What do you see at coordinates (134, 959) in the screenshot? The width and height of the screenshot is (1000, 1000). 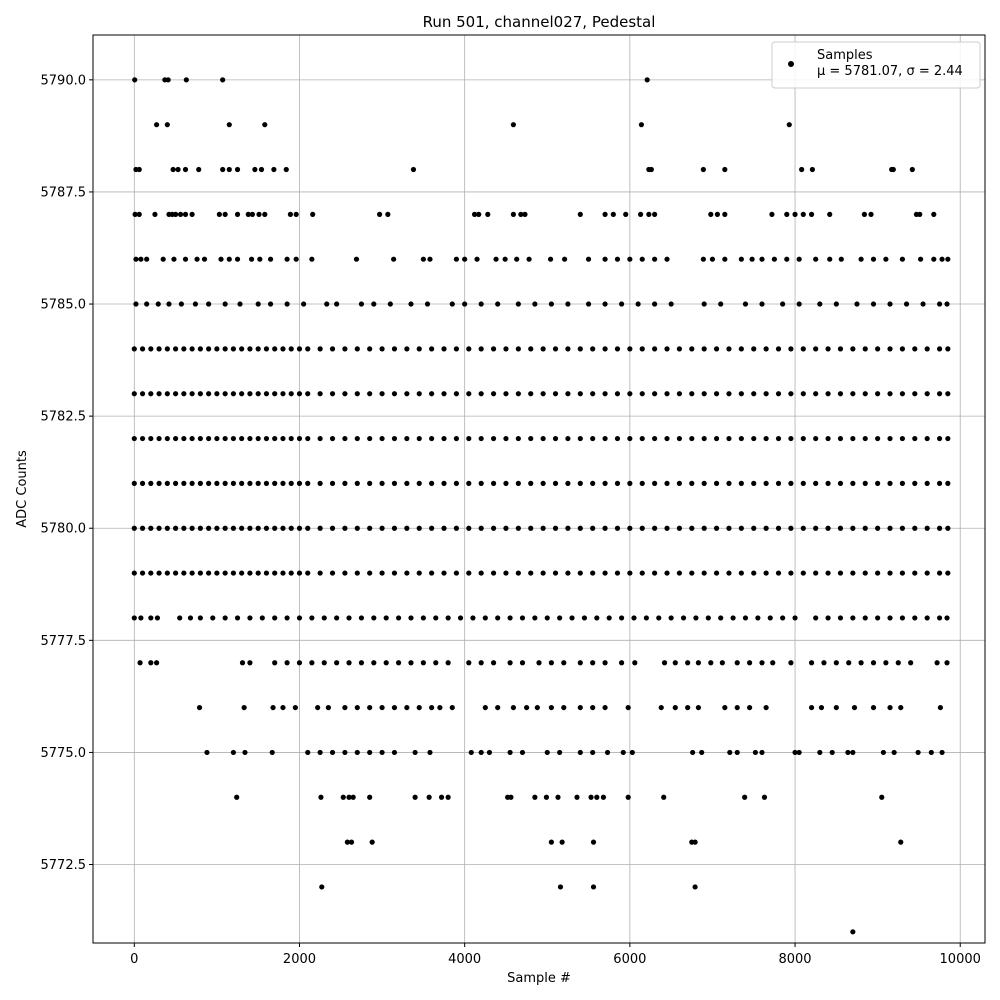 I see `x-tick-label: 0` at bounding box center [134, 959].